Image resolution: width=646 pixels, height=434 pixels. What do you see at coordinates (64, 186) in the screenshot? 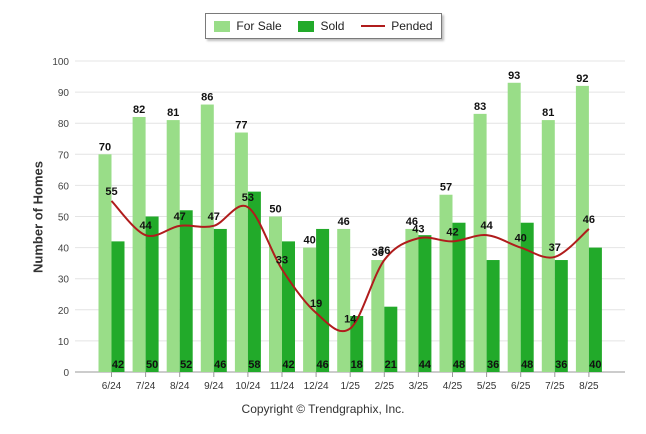
I see `y-tick-label: 60` at bounding box center [64, 186].